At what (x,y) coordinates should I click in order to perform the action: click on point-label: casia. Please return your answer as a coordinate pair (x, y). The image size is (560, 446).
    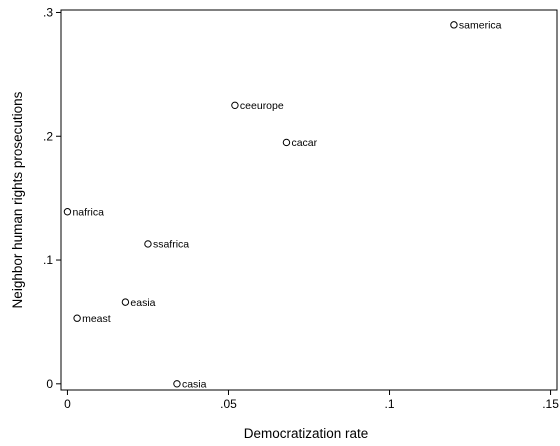
    Looking at the image, I should click on (194, 385).